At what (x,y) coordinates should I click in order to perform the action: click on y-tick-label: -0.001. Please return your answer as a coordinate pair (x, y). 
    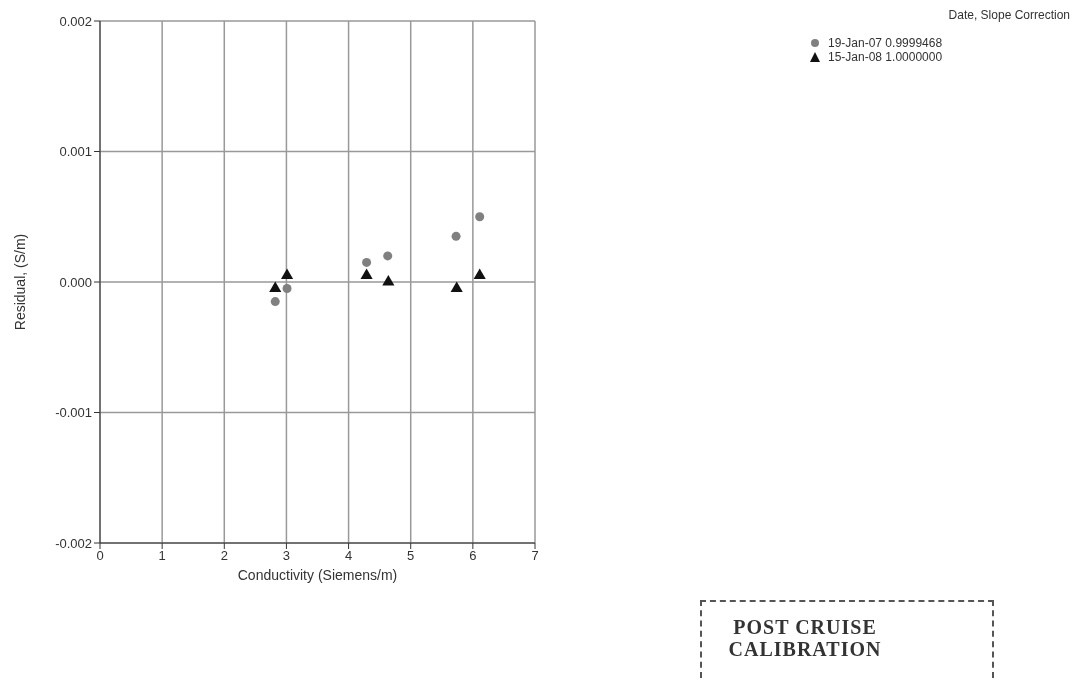
    Looking at the image, I should click on (73, 413).